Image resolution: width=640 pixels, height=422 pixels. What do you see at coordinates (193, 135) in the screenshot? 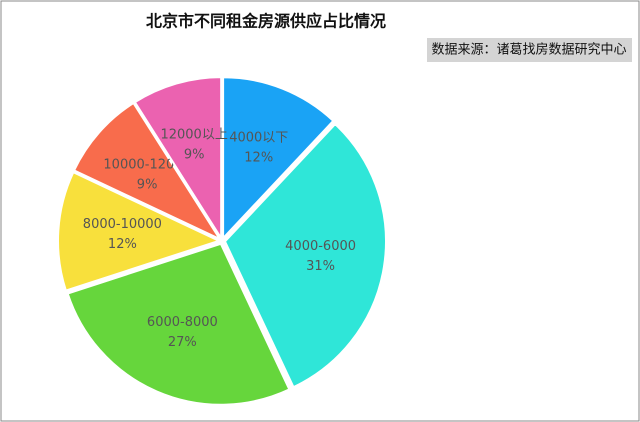
I see `slice-label: 12000以上` at bounding box center [193, 135].